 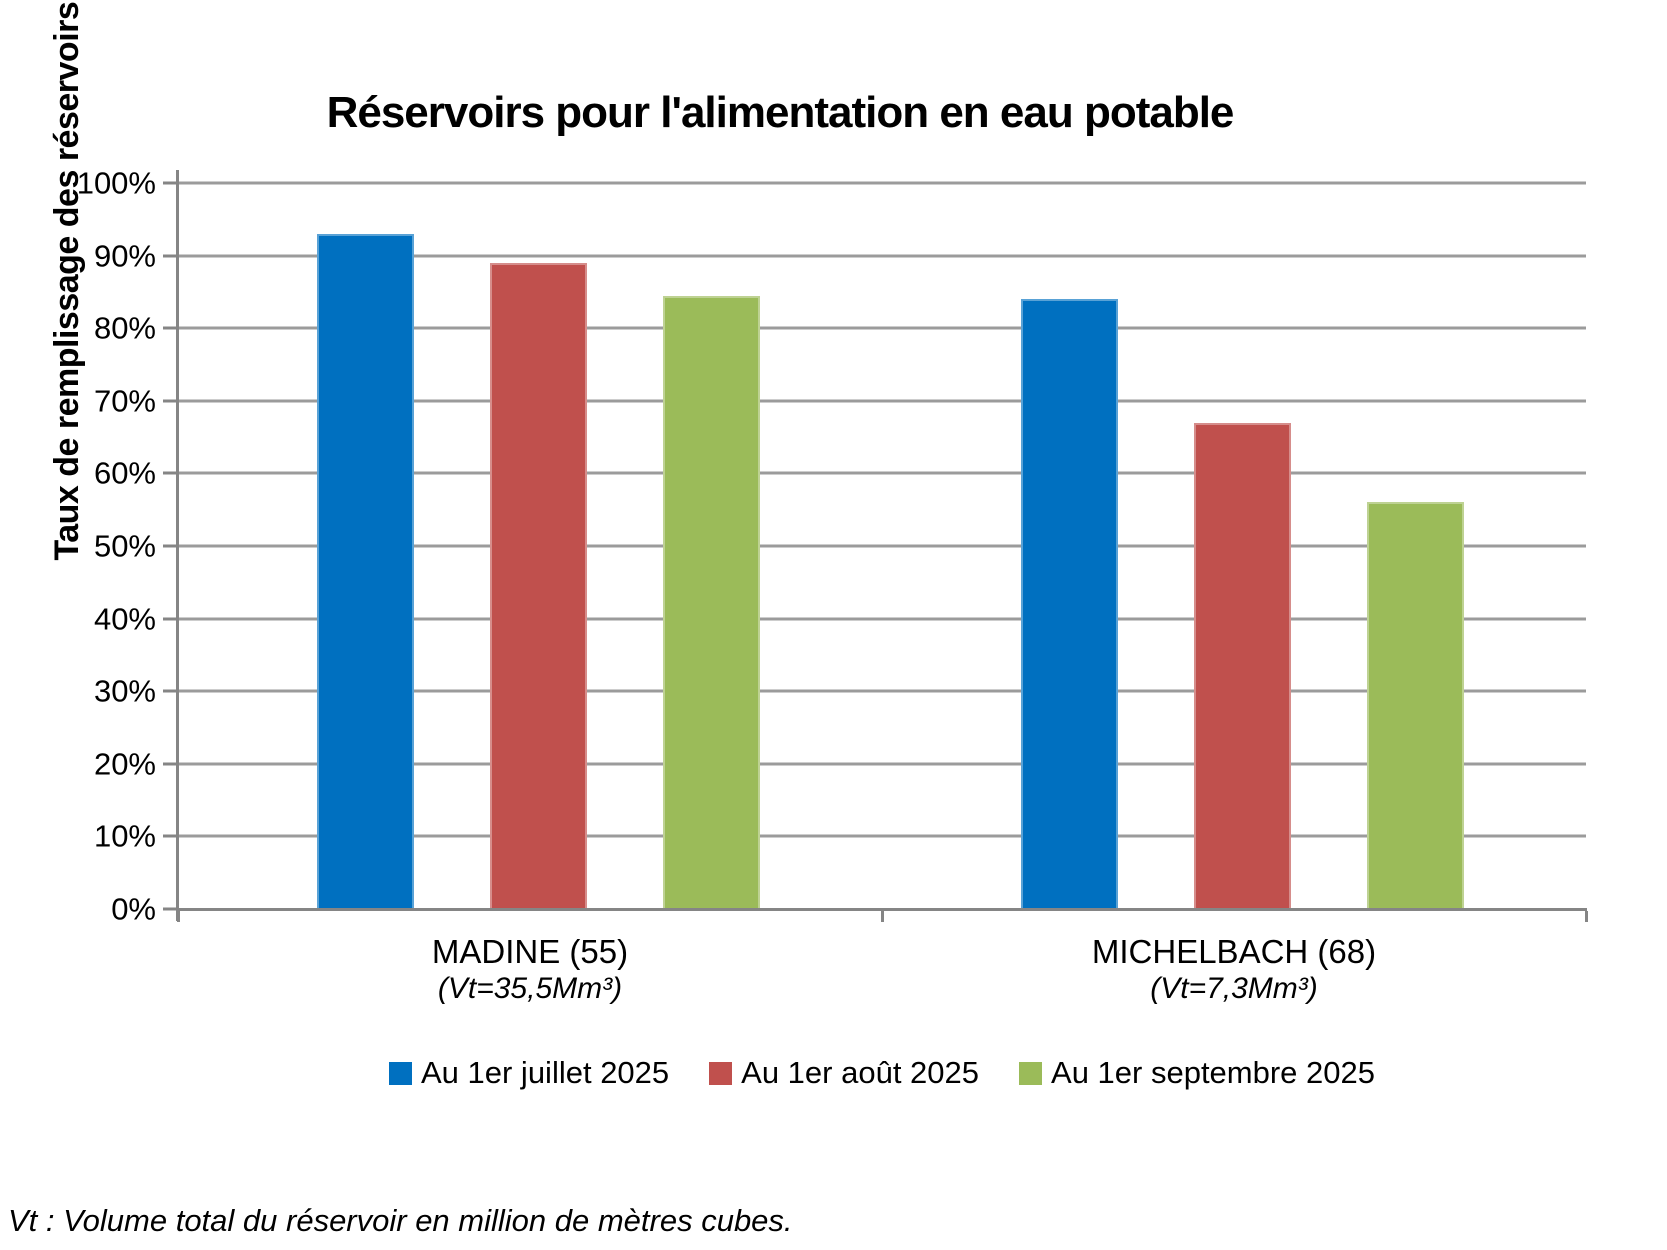 I want to click on category-name: MADINE (55), so click(x=530, y=951).